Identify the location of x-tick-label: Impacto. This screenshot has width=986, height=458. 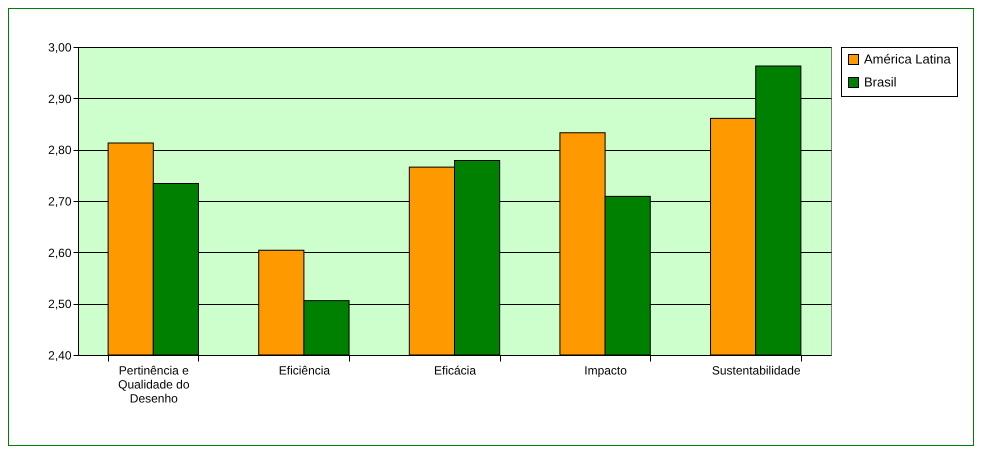
(606, 371).